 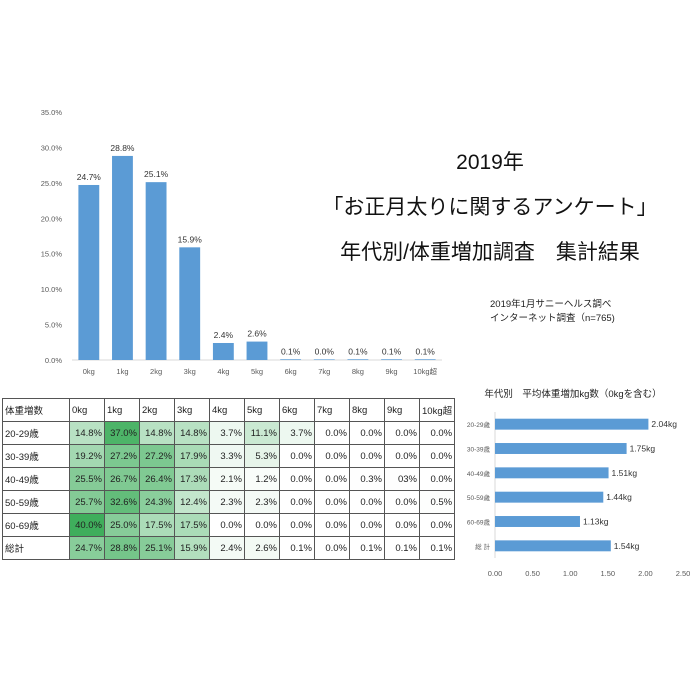 What do you see at coordinates (87, 410) in the screenshot?
I see `column-header: 0kg` at bounding box center [87, 410].